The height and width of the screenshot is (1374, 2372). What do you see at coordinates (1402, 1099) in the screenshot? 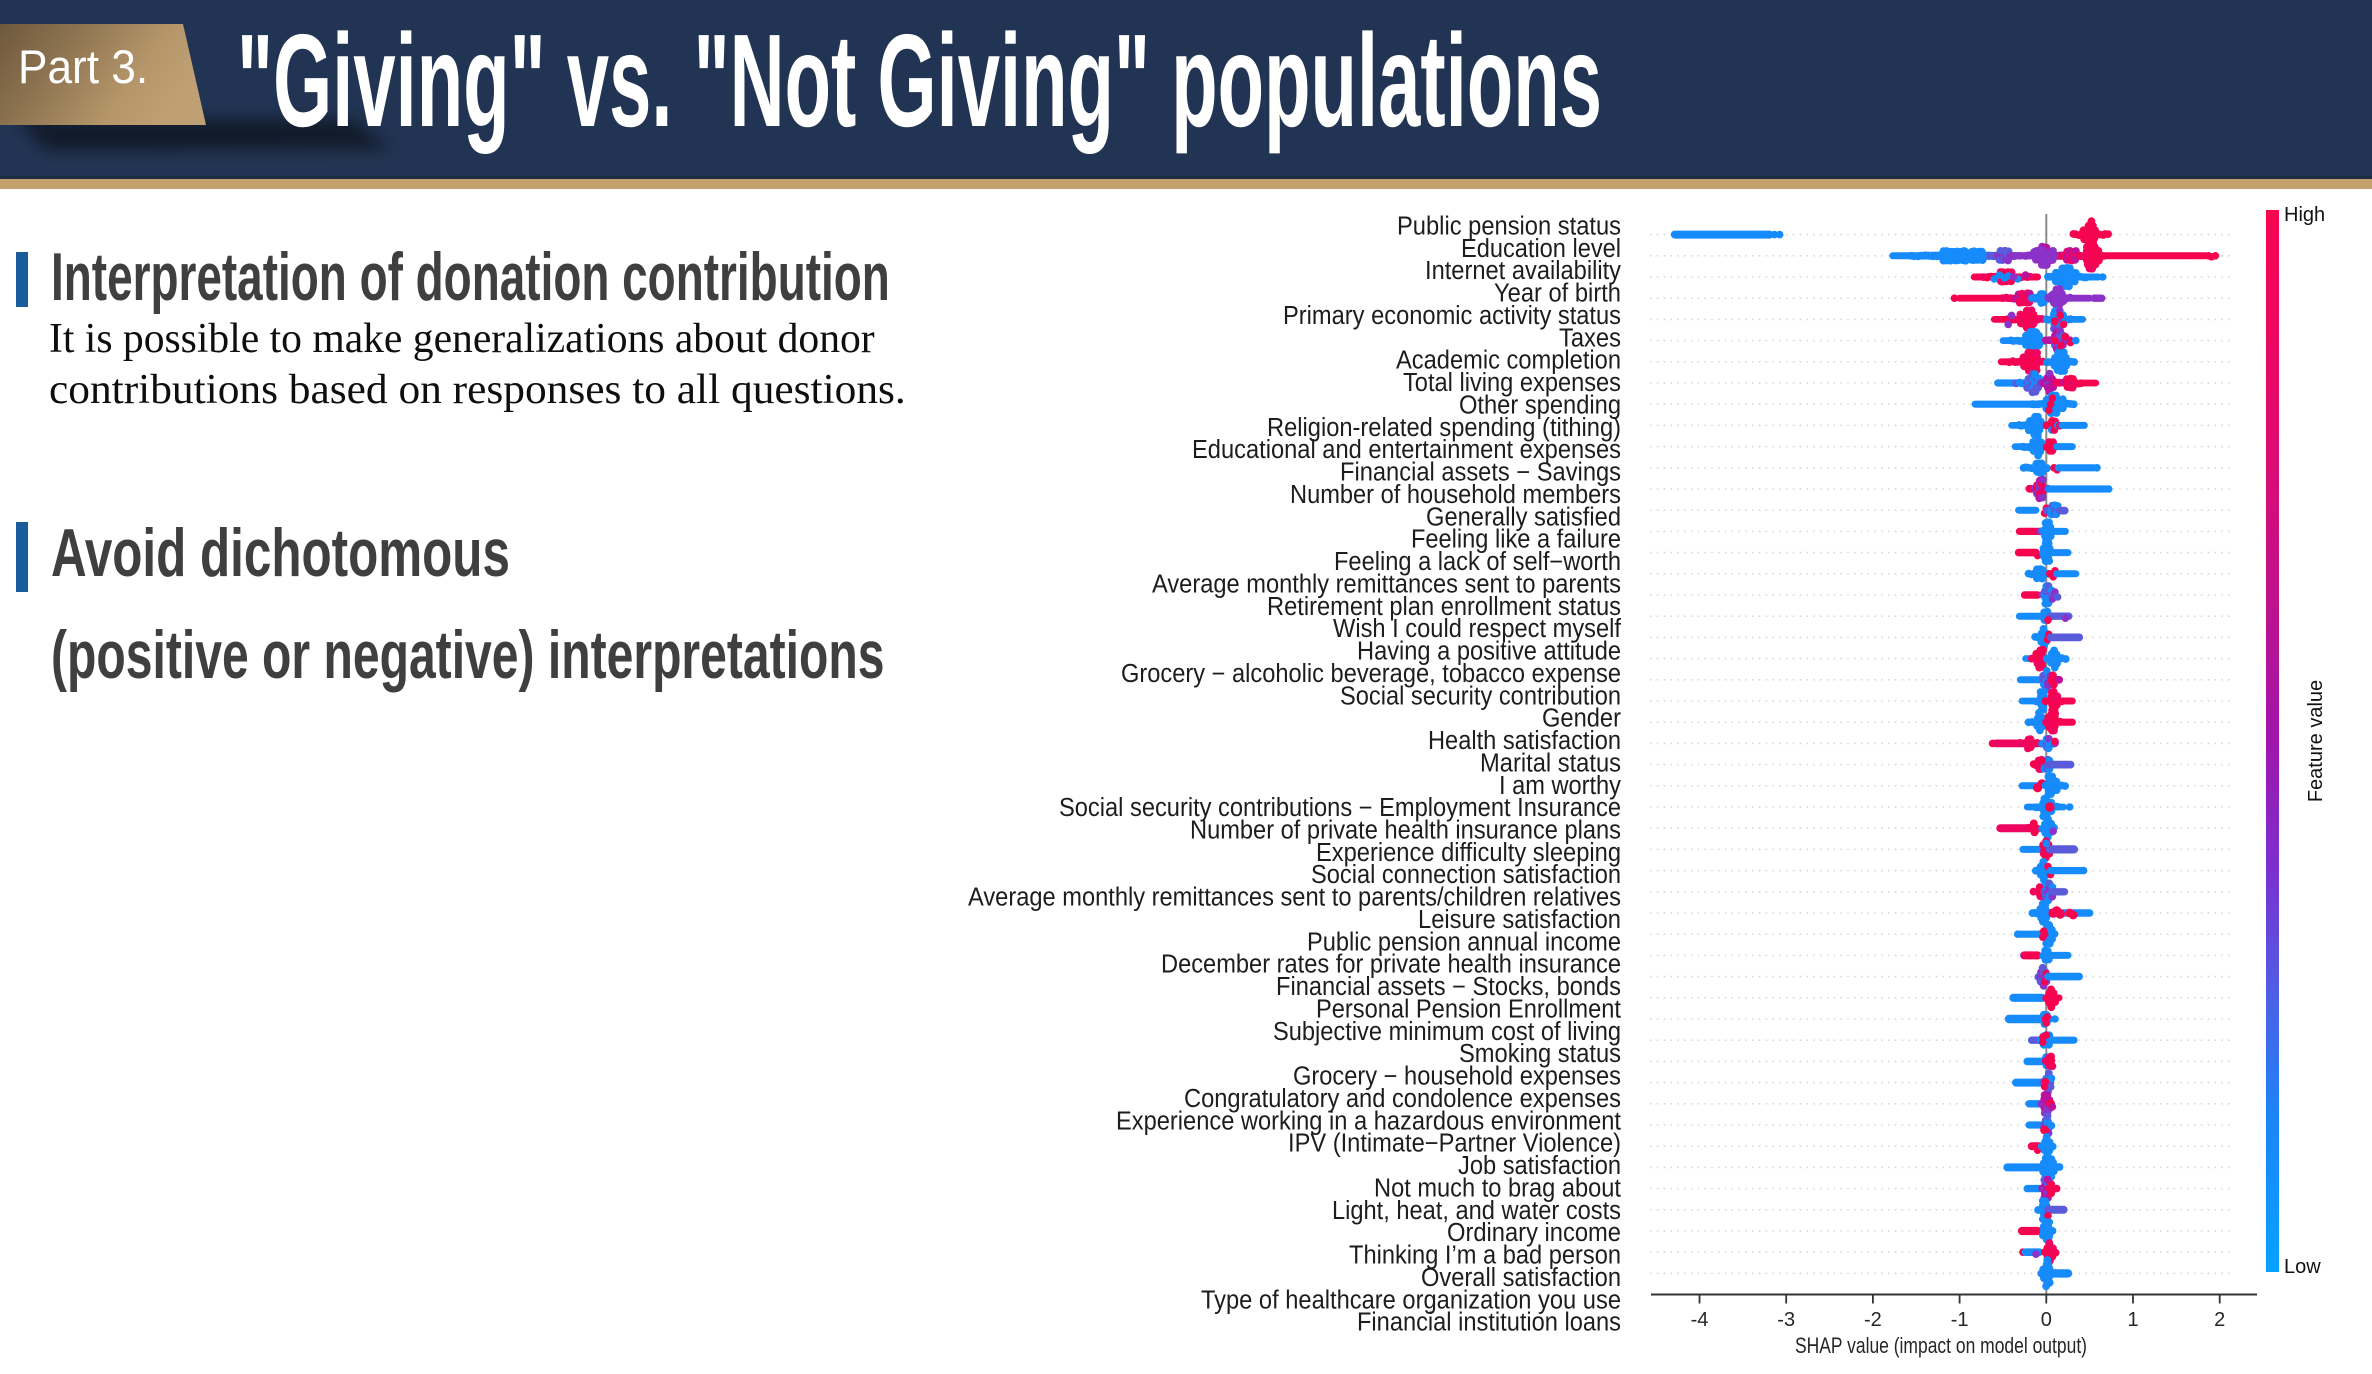
I see `svg-text:Congratulatory and condolence: Congratulatory and condolence expenses` at bounding box center [1402, 1099].